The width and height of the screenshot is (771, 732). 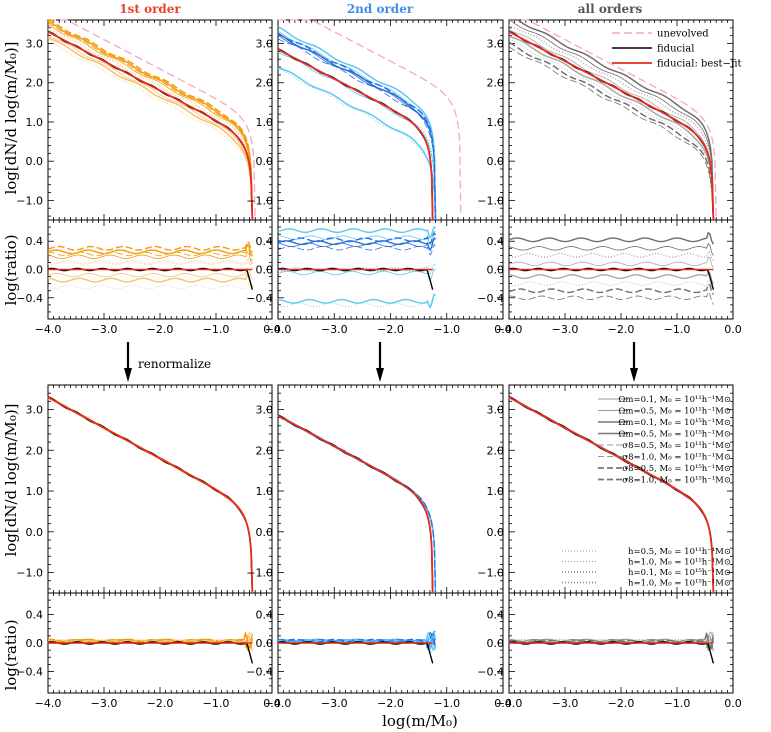 What do you see at coordinates (679, 552) in the screenshot?
I see `legend-entry: h=0.5, M₀ = 10¹¹h⁻¹M⊙` at bounding box center [679, 552].